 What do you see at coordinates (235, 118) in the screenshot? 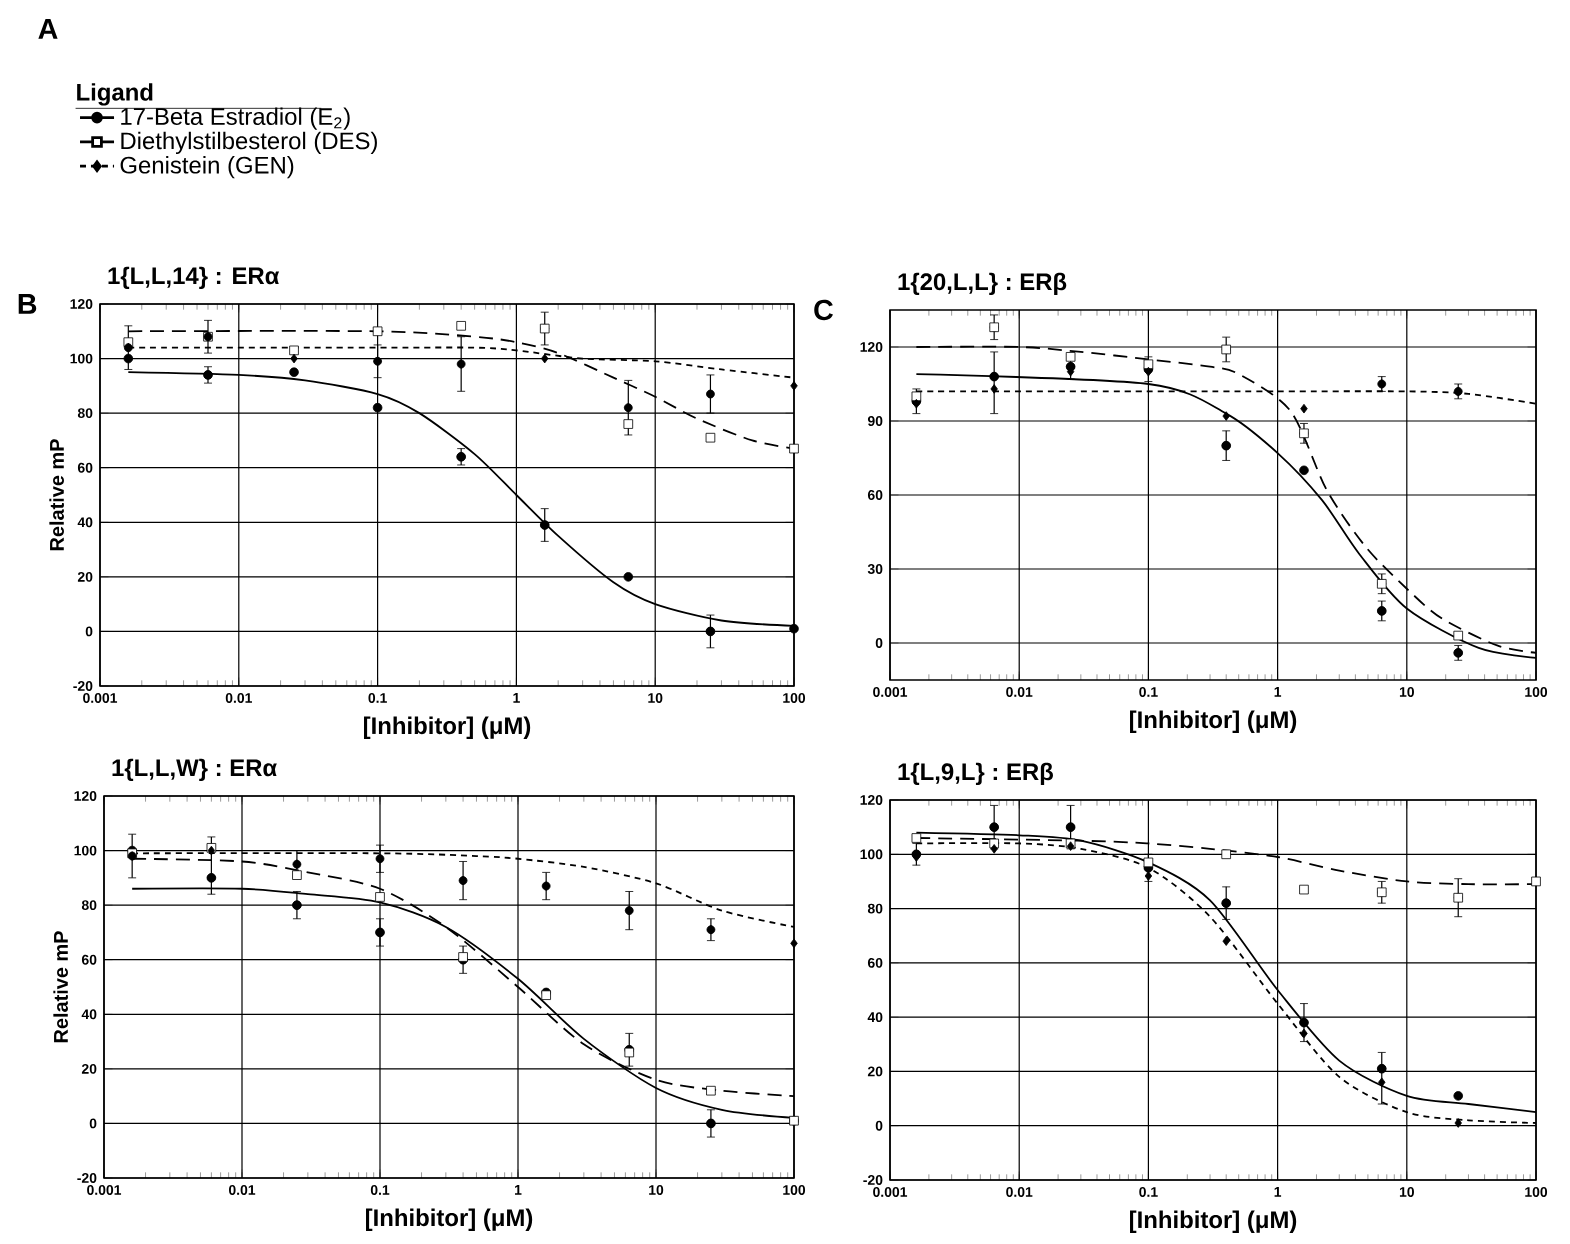
I see `legend-label: 17-Beta Estradiol (E$_{2}$)` at bounding box center [235, 118].